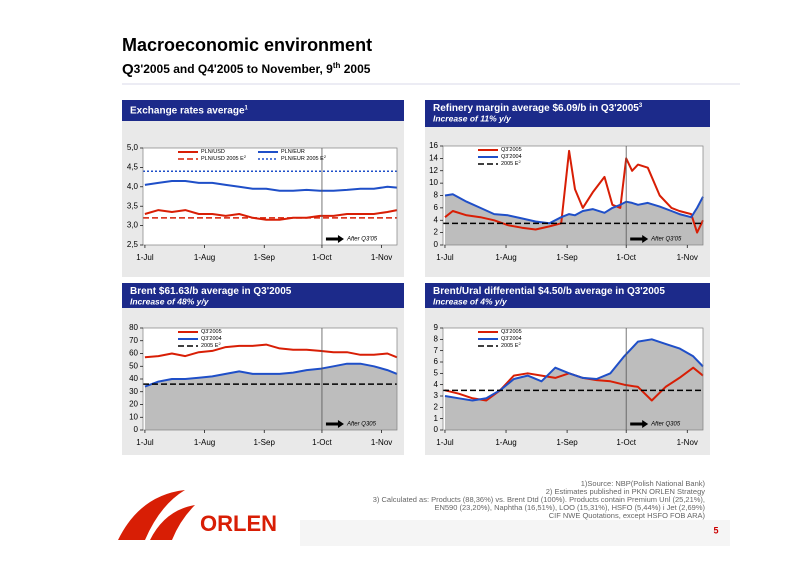 The height and width of the screenshot is (565, 800). Describe the element at coordinates (470, 301) in the screenshot. I see `chart-subtitle: Increase of 4% y/y` at that location.